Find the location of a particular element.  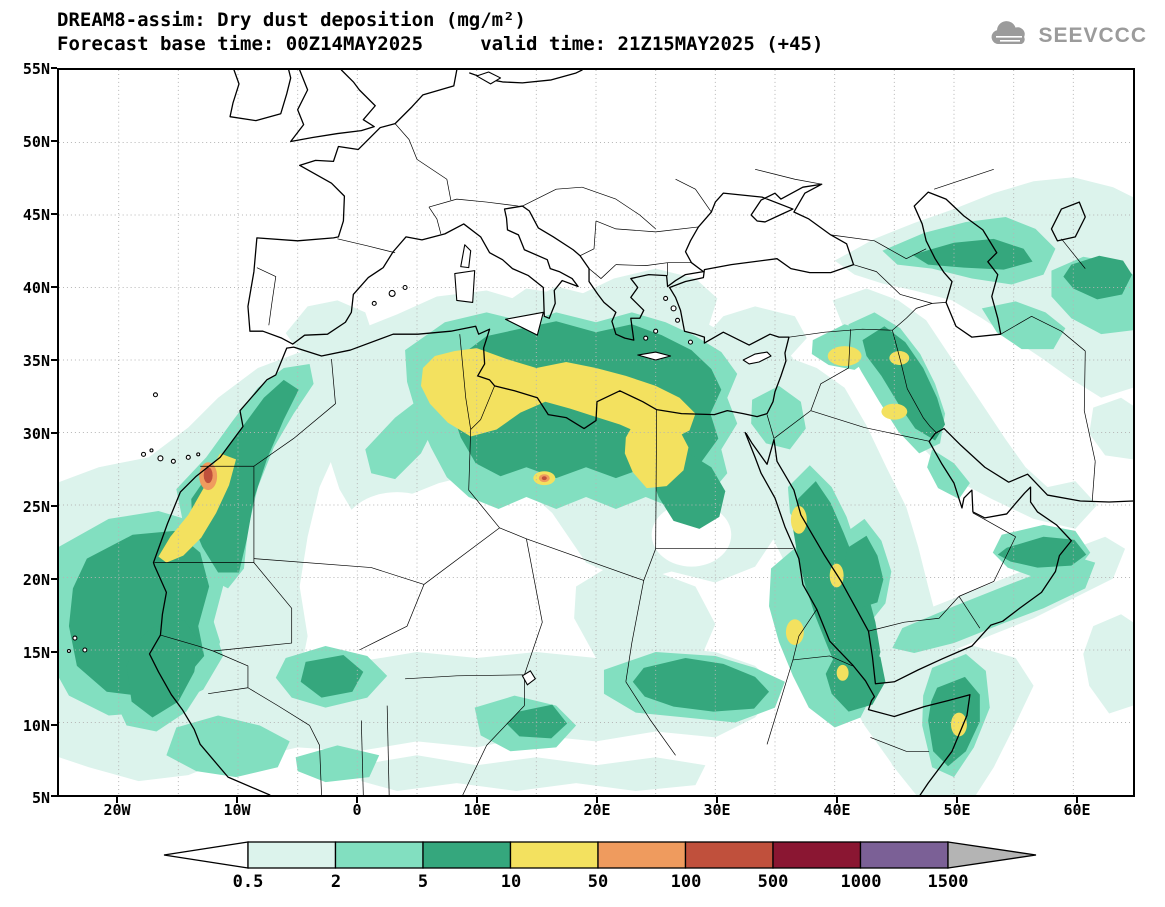

lat-tick-label: 50N is located at coordinates (36, 142).